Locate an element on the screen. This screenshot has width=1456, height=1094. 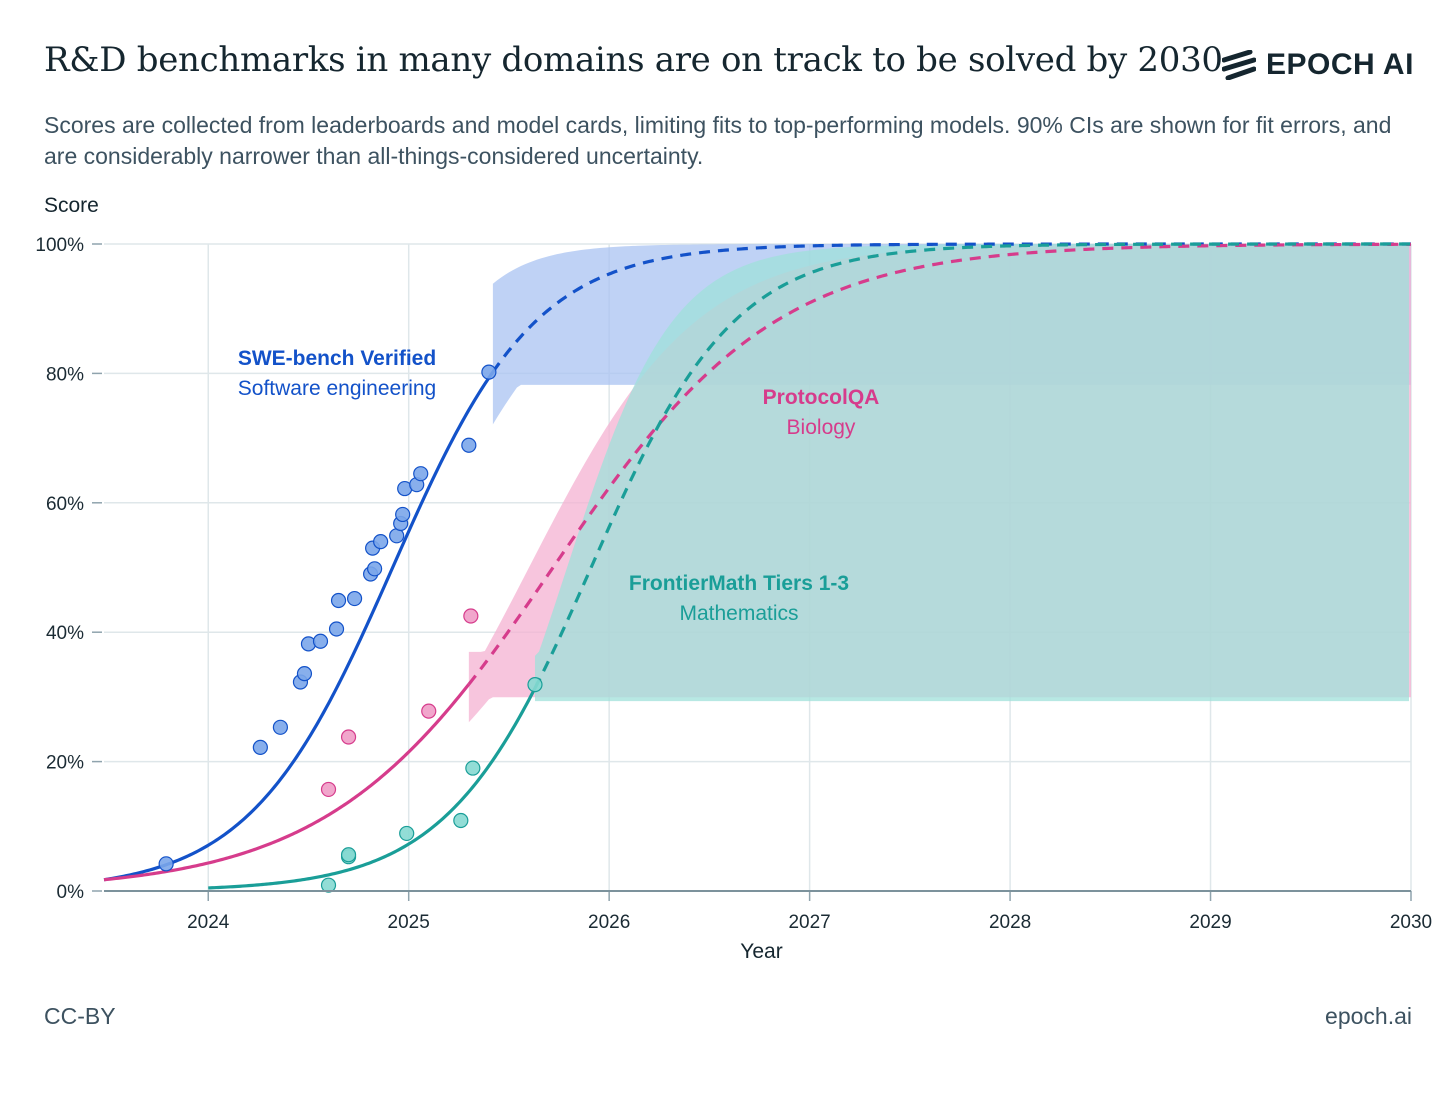
epoch-logo-icon is located at coordinates (1239, 65).